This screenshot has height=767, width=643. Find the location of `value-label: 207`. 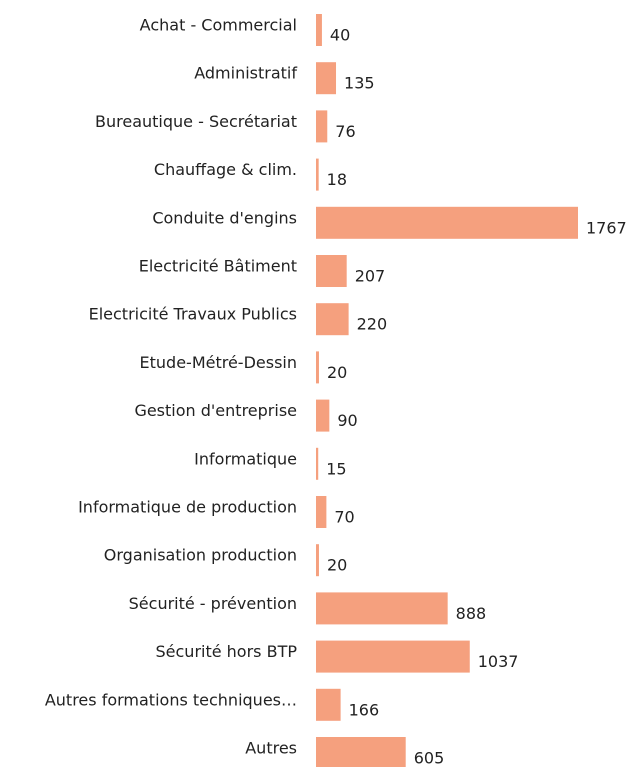

value-label: 207 is located at coordinates (370, 276).